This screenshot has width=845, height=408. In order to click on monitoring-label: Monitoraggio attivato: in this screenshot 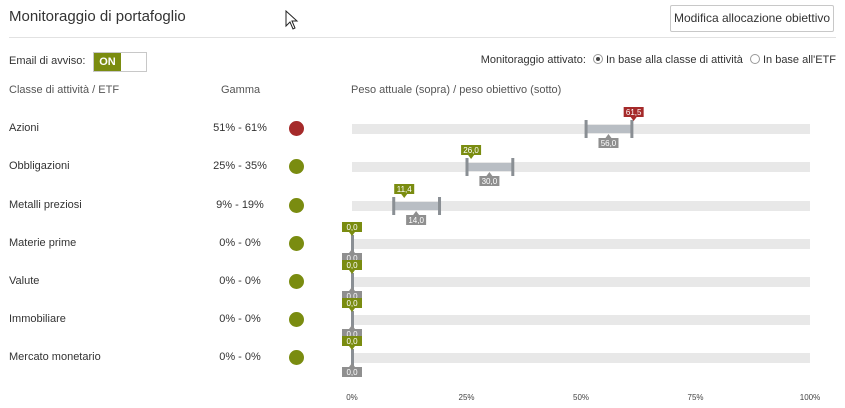, I will do `click(533, 60)`.